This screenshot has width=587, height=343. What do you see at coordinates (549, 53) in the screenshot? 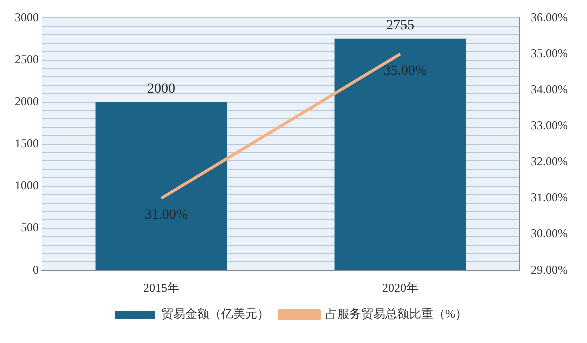
I see `y2-tick-label: 35.00%` at bounding box center [549, 53].